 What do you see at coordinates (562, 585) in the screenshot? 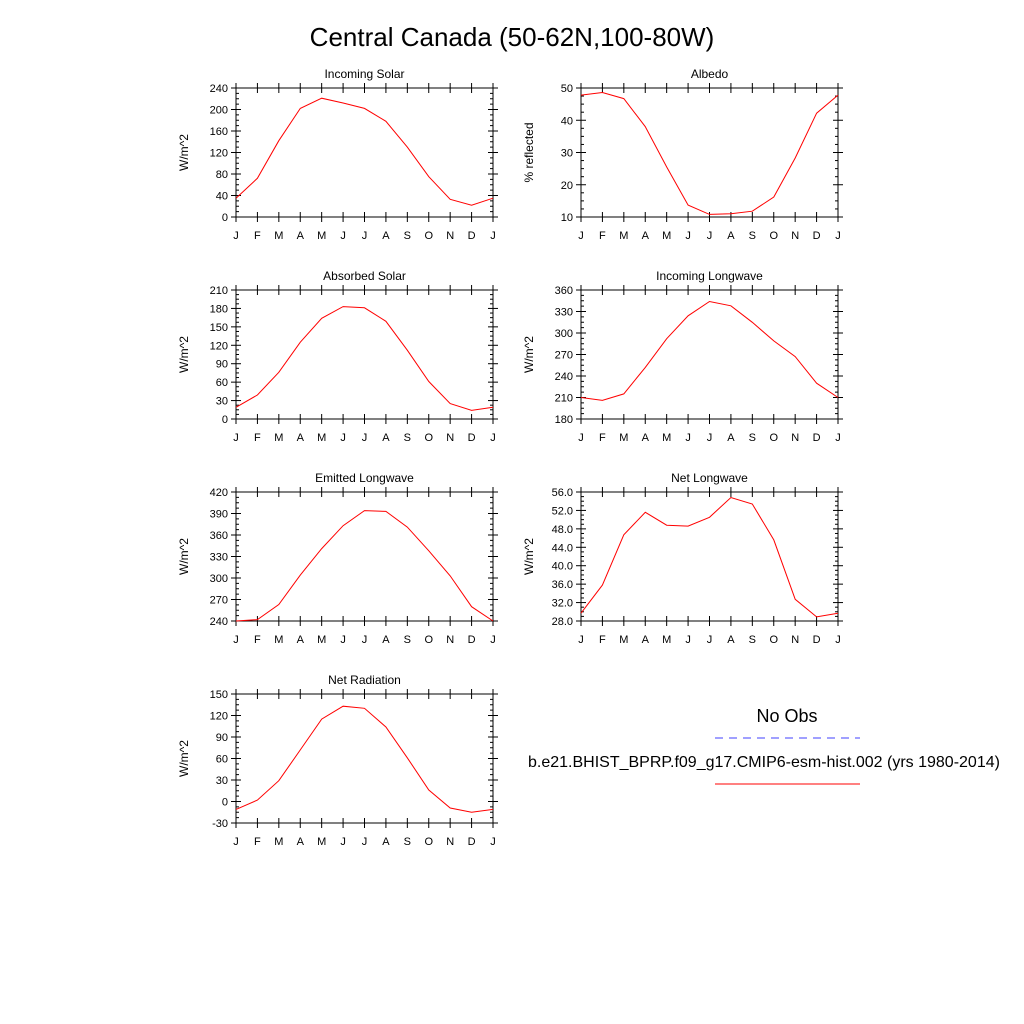
I see `y-tick-label: 36.0` at bounding box center [562, 585].